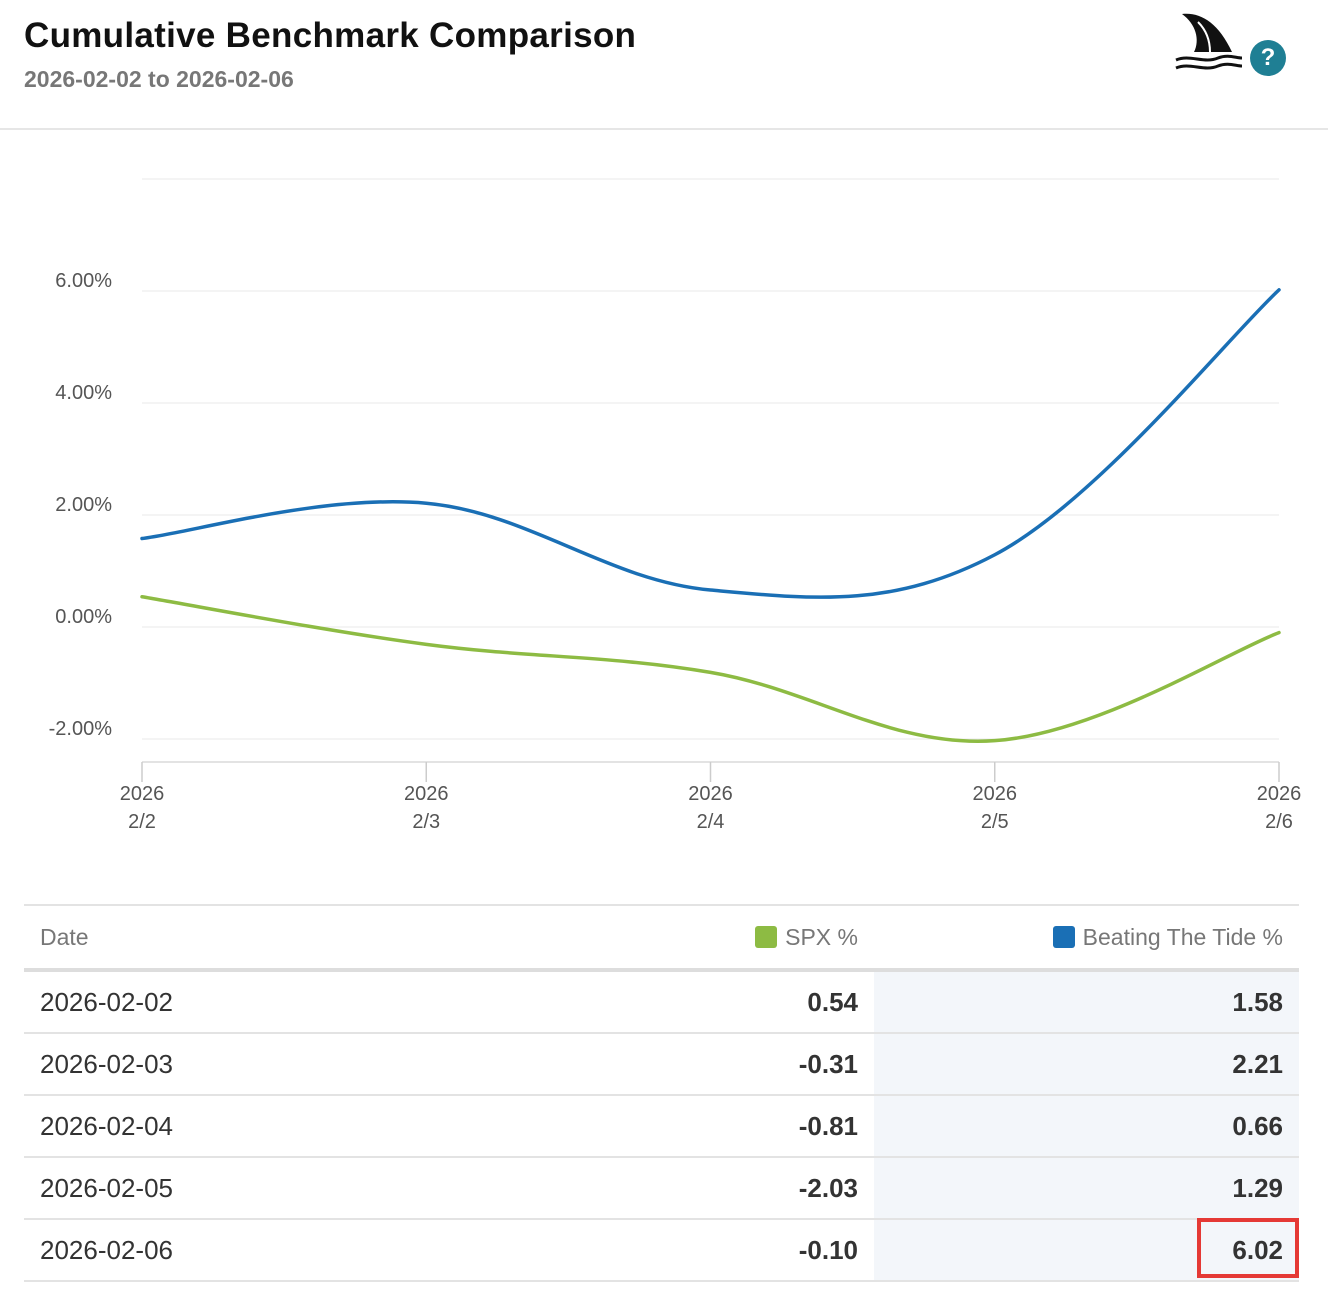 This screenshot has height=1292, width=1328. I want to click on series-line-spx, so click(710, 669).